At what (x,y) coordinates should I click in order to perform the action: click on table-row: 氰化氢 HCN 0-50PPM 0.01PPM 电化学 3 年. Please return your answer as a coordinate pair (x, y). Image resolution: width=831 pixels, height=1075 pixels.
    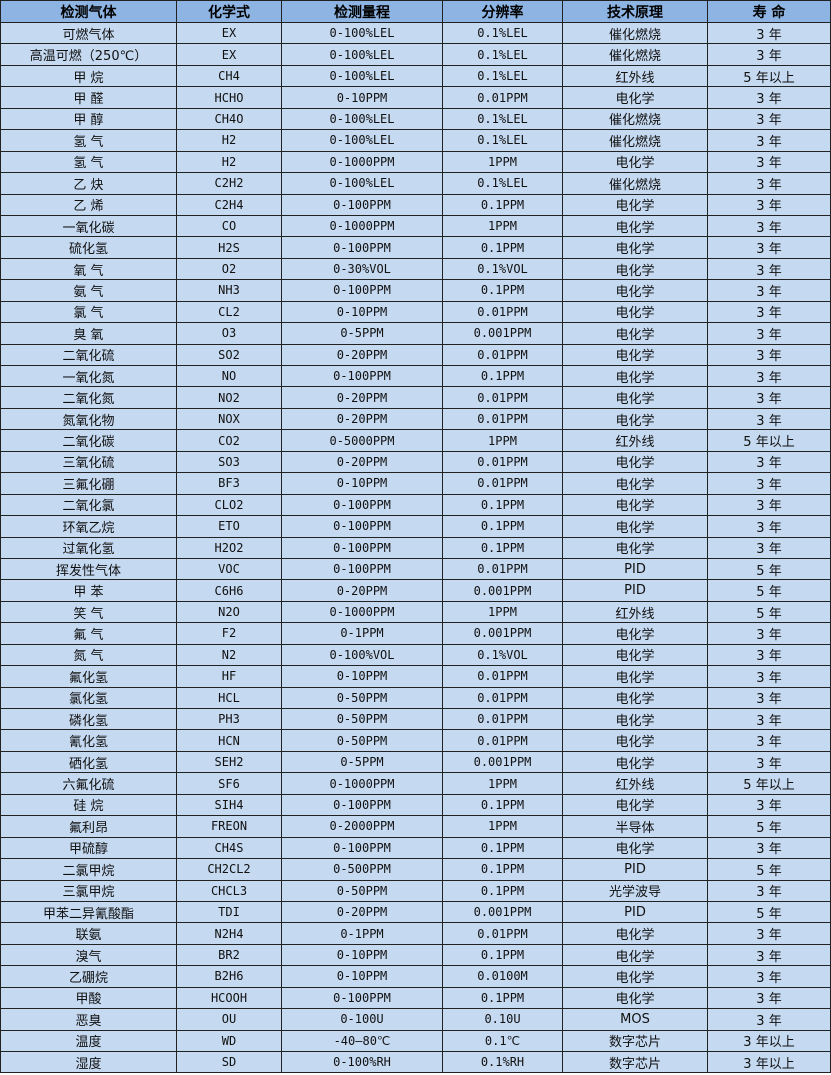
    Looking at the image, I should click on (415, 740).